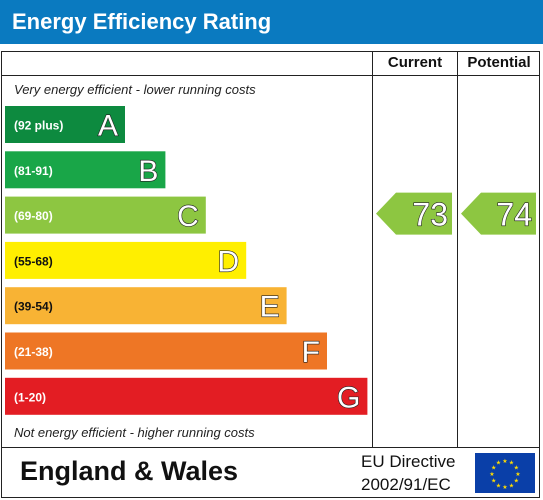 This screenshot has width=543, height=500. What do you see at coordinates (148, 171) in the screenshot?
I see `band-b-letter: B` at bounding box center [148, 171].